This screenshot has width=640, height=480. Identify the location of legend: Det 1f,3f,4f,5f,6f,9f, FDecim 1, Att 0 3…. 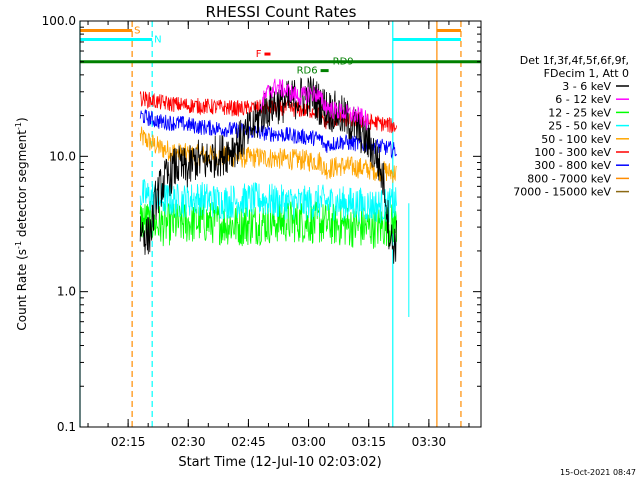
(571, 126).